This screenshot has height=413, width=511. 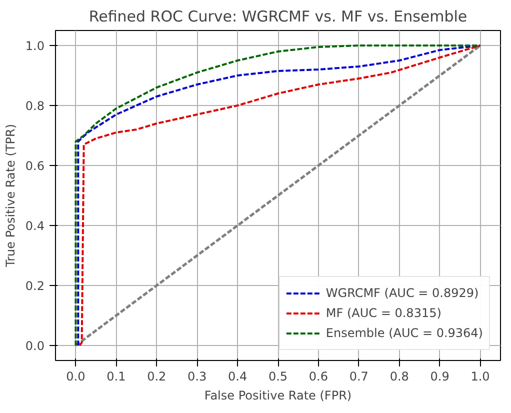 I want to click on legend-label: MF (AUC = 0.8315), so click(x=384, y=313).